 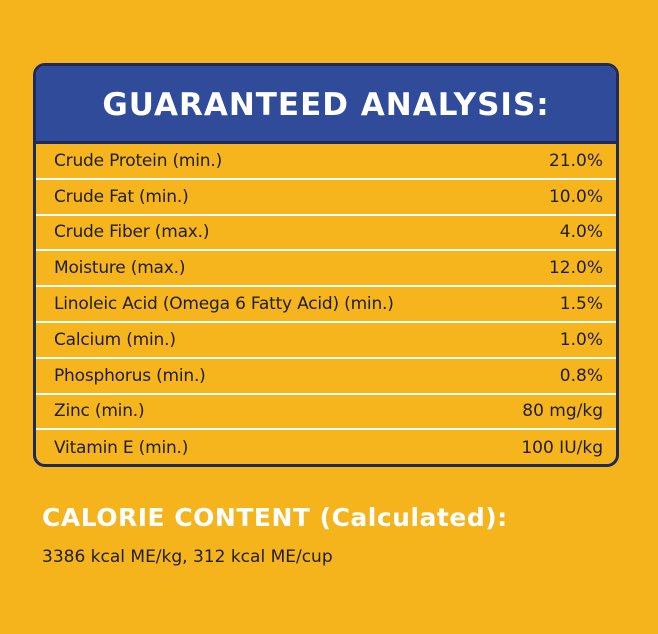 What do you see at coordinates (326, 377) in the screenshot?
I see `table-row: Phosphorus (min.) 0.8%` at bounding box center [326, 377].